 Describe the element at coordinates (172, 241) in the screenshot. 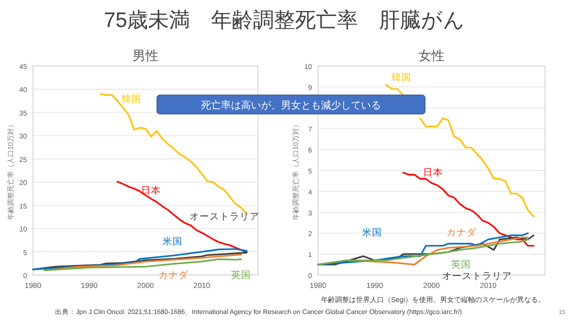

I see `series-label: 米国` at that location.